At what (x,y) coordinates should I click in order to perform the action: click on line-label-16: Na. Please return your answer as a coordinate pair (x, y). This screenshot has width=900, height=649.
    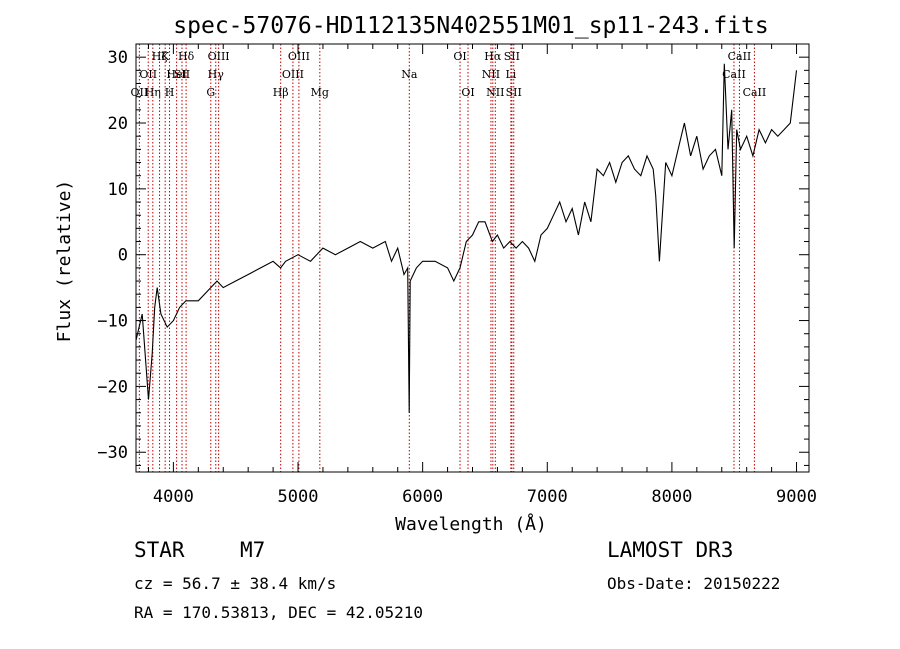
    Looking at the image, I should click on (409, 74).